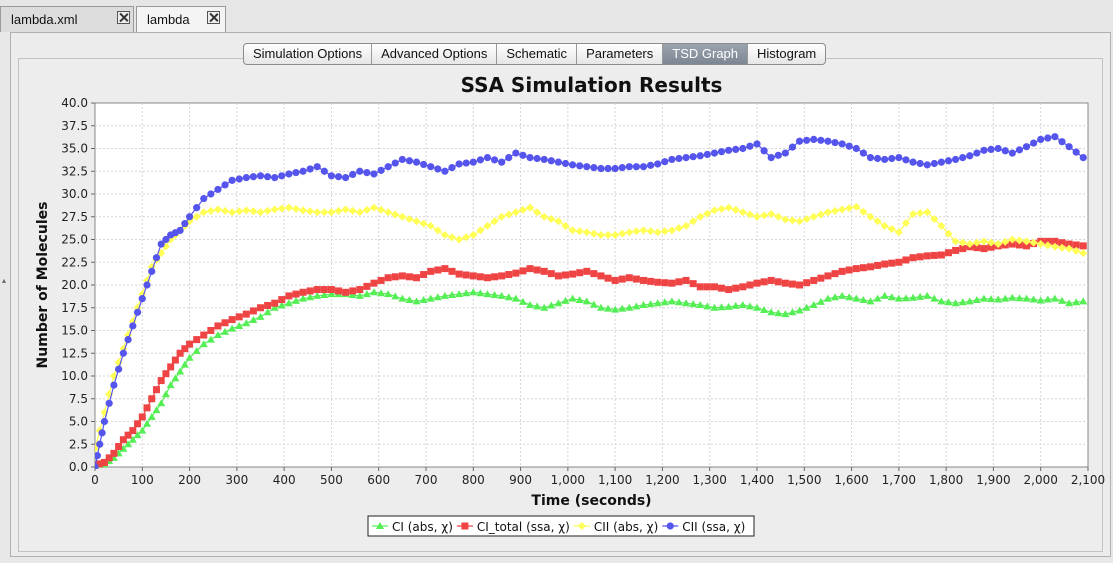  What do you see at coordinates (74, 376) in the screenshot?
I see `y-tick-label: 10.0` at bounding box center [74, 376].